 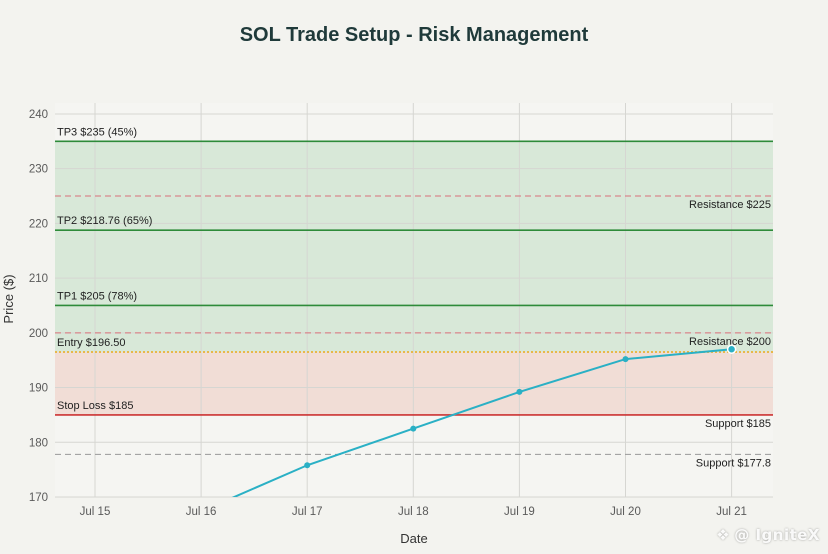 I want to click on x-tick-label: Jul 18, so click(x=413, y=512).